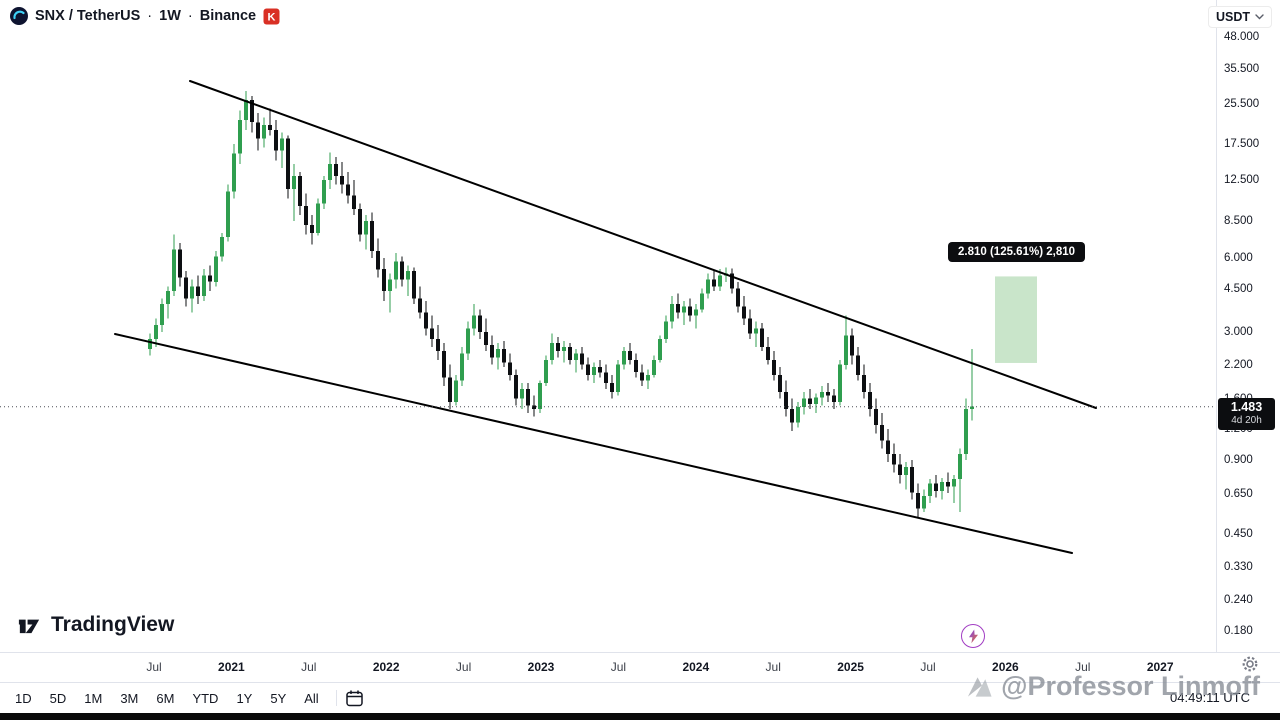  I want to click on range-button-5y: 5Y, so click(278, 698).